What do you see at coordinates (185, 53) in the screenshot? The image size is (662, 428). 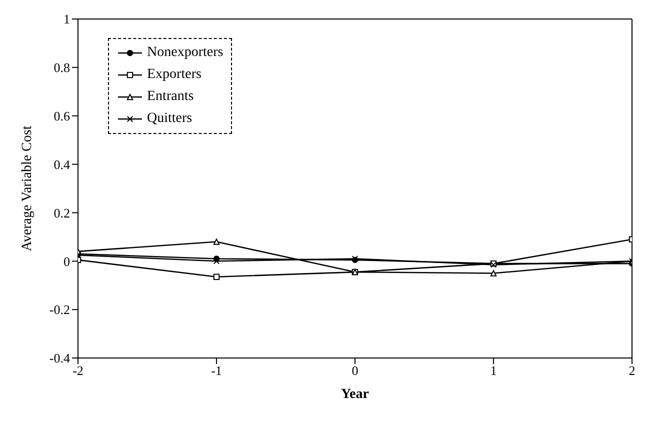 I see `legend-label: Nonexporters` at bounding box center [185, 53].